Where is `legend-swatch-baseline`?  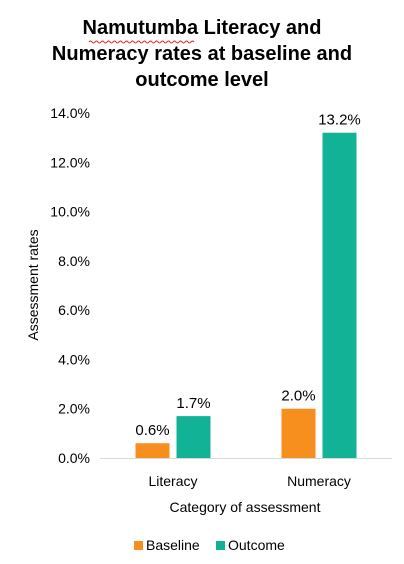
legend-swatch-baseline is located at coordinates (138, 545).